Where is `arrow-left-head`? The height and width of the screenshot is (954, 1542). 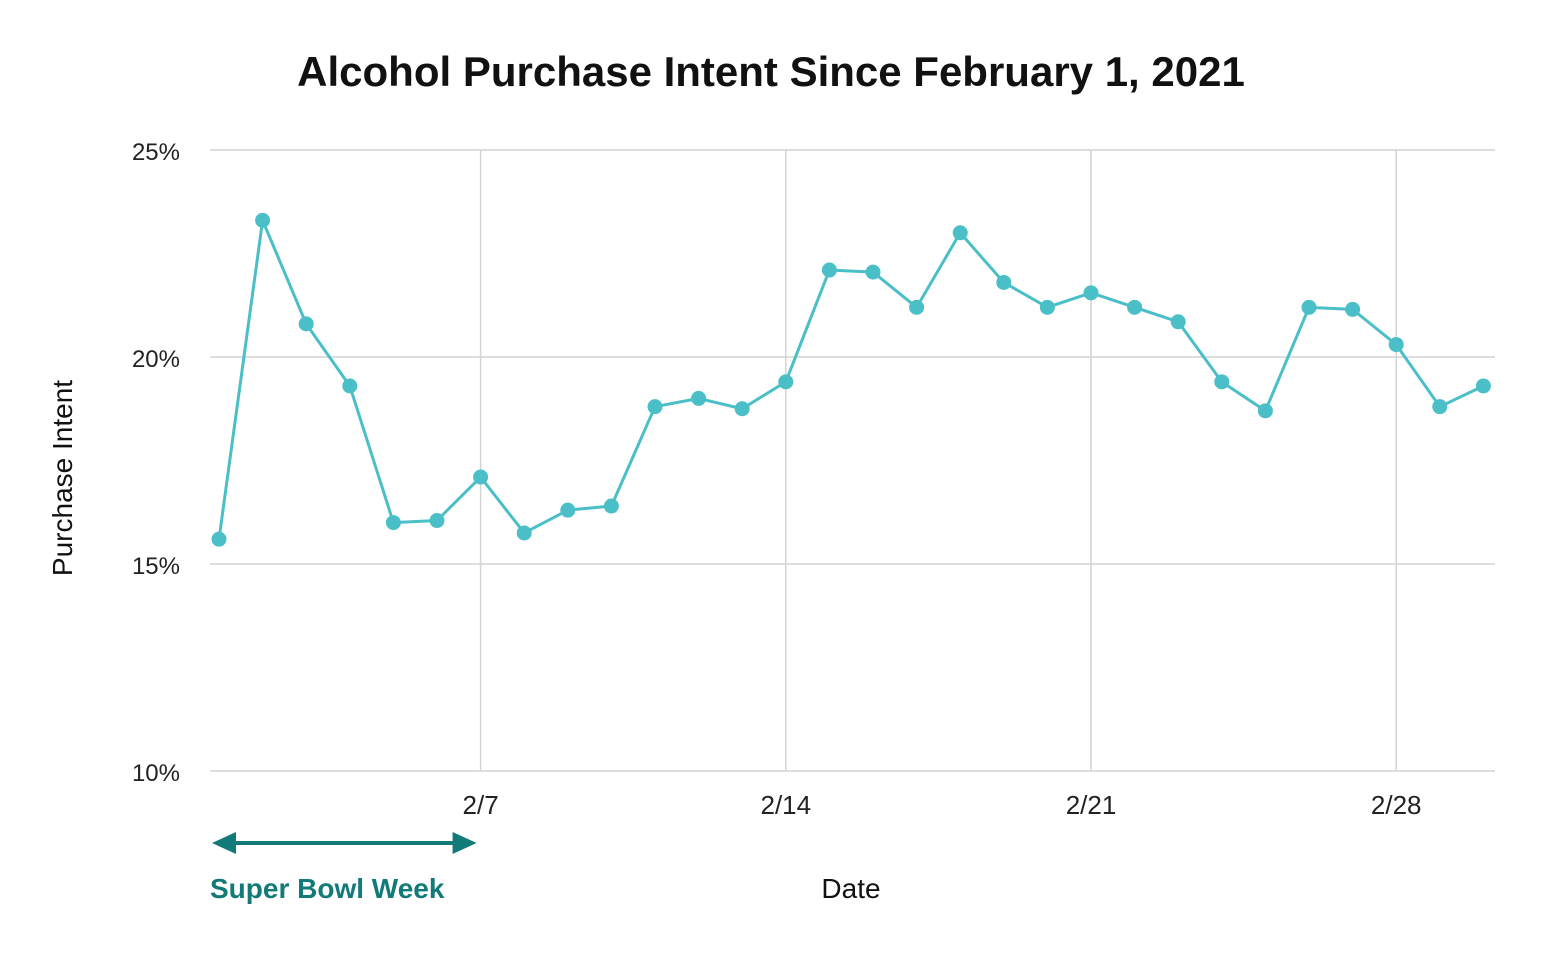 arrow-left-head is located at coordinates (224, 843).